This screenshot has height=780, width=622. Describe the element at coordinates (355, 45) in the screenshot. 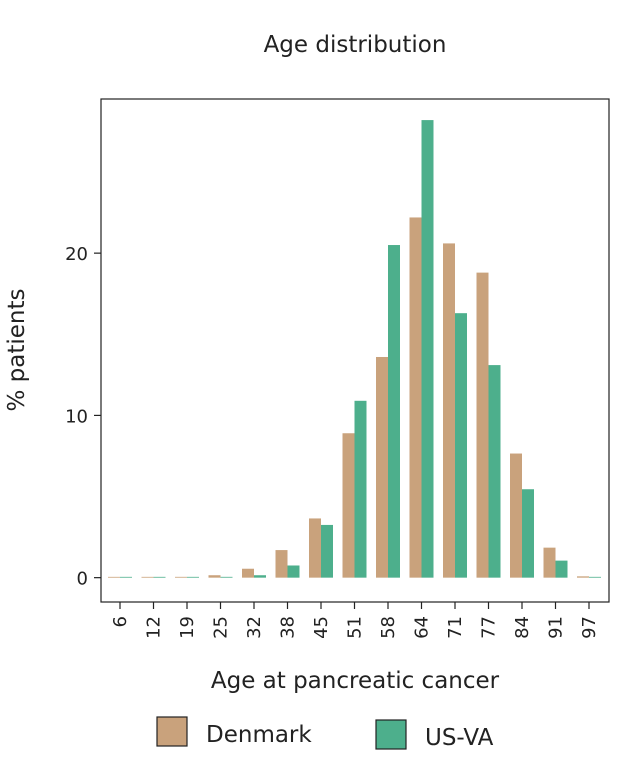

I see `chart-title: Age distribution` at that location.